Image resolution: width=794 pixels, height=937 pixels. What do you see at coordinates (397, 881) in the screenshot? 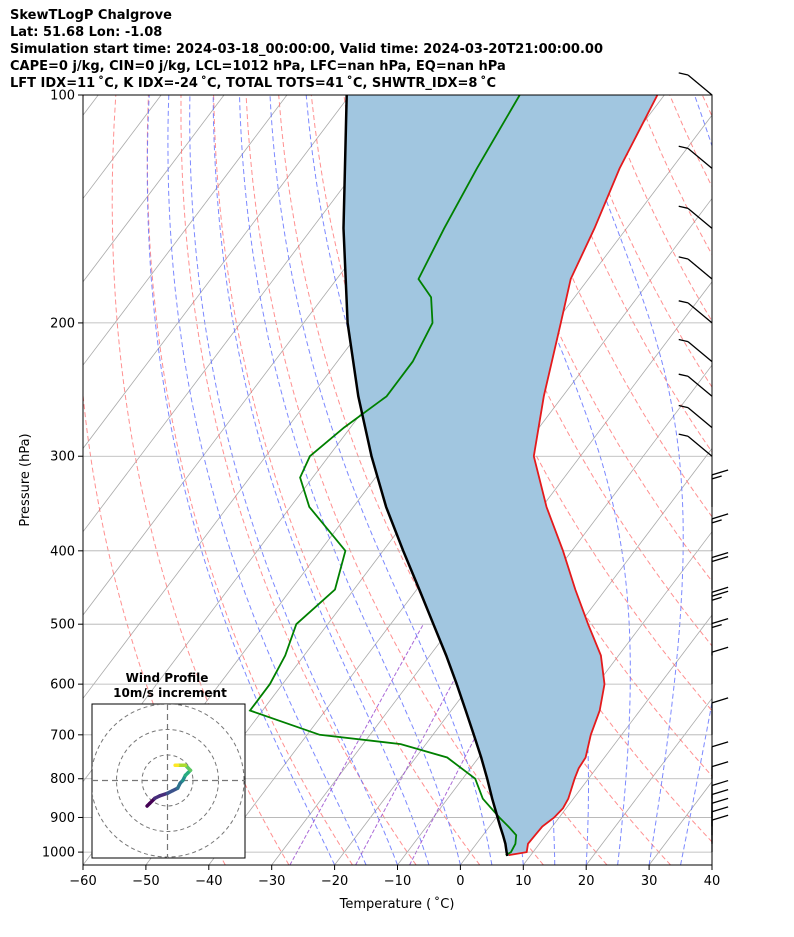
I see `x-tick-label: −10` at bounding box center [397, 881].